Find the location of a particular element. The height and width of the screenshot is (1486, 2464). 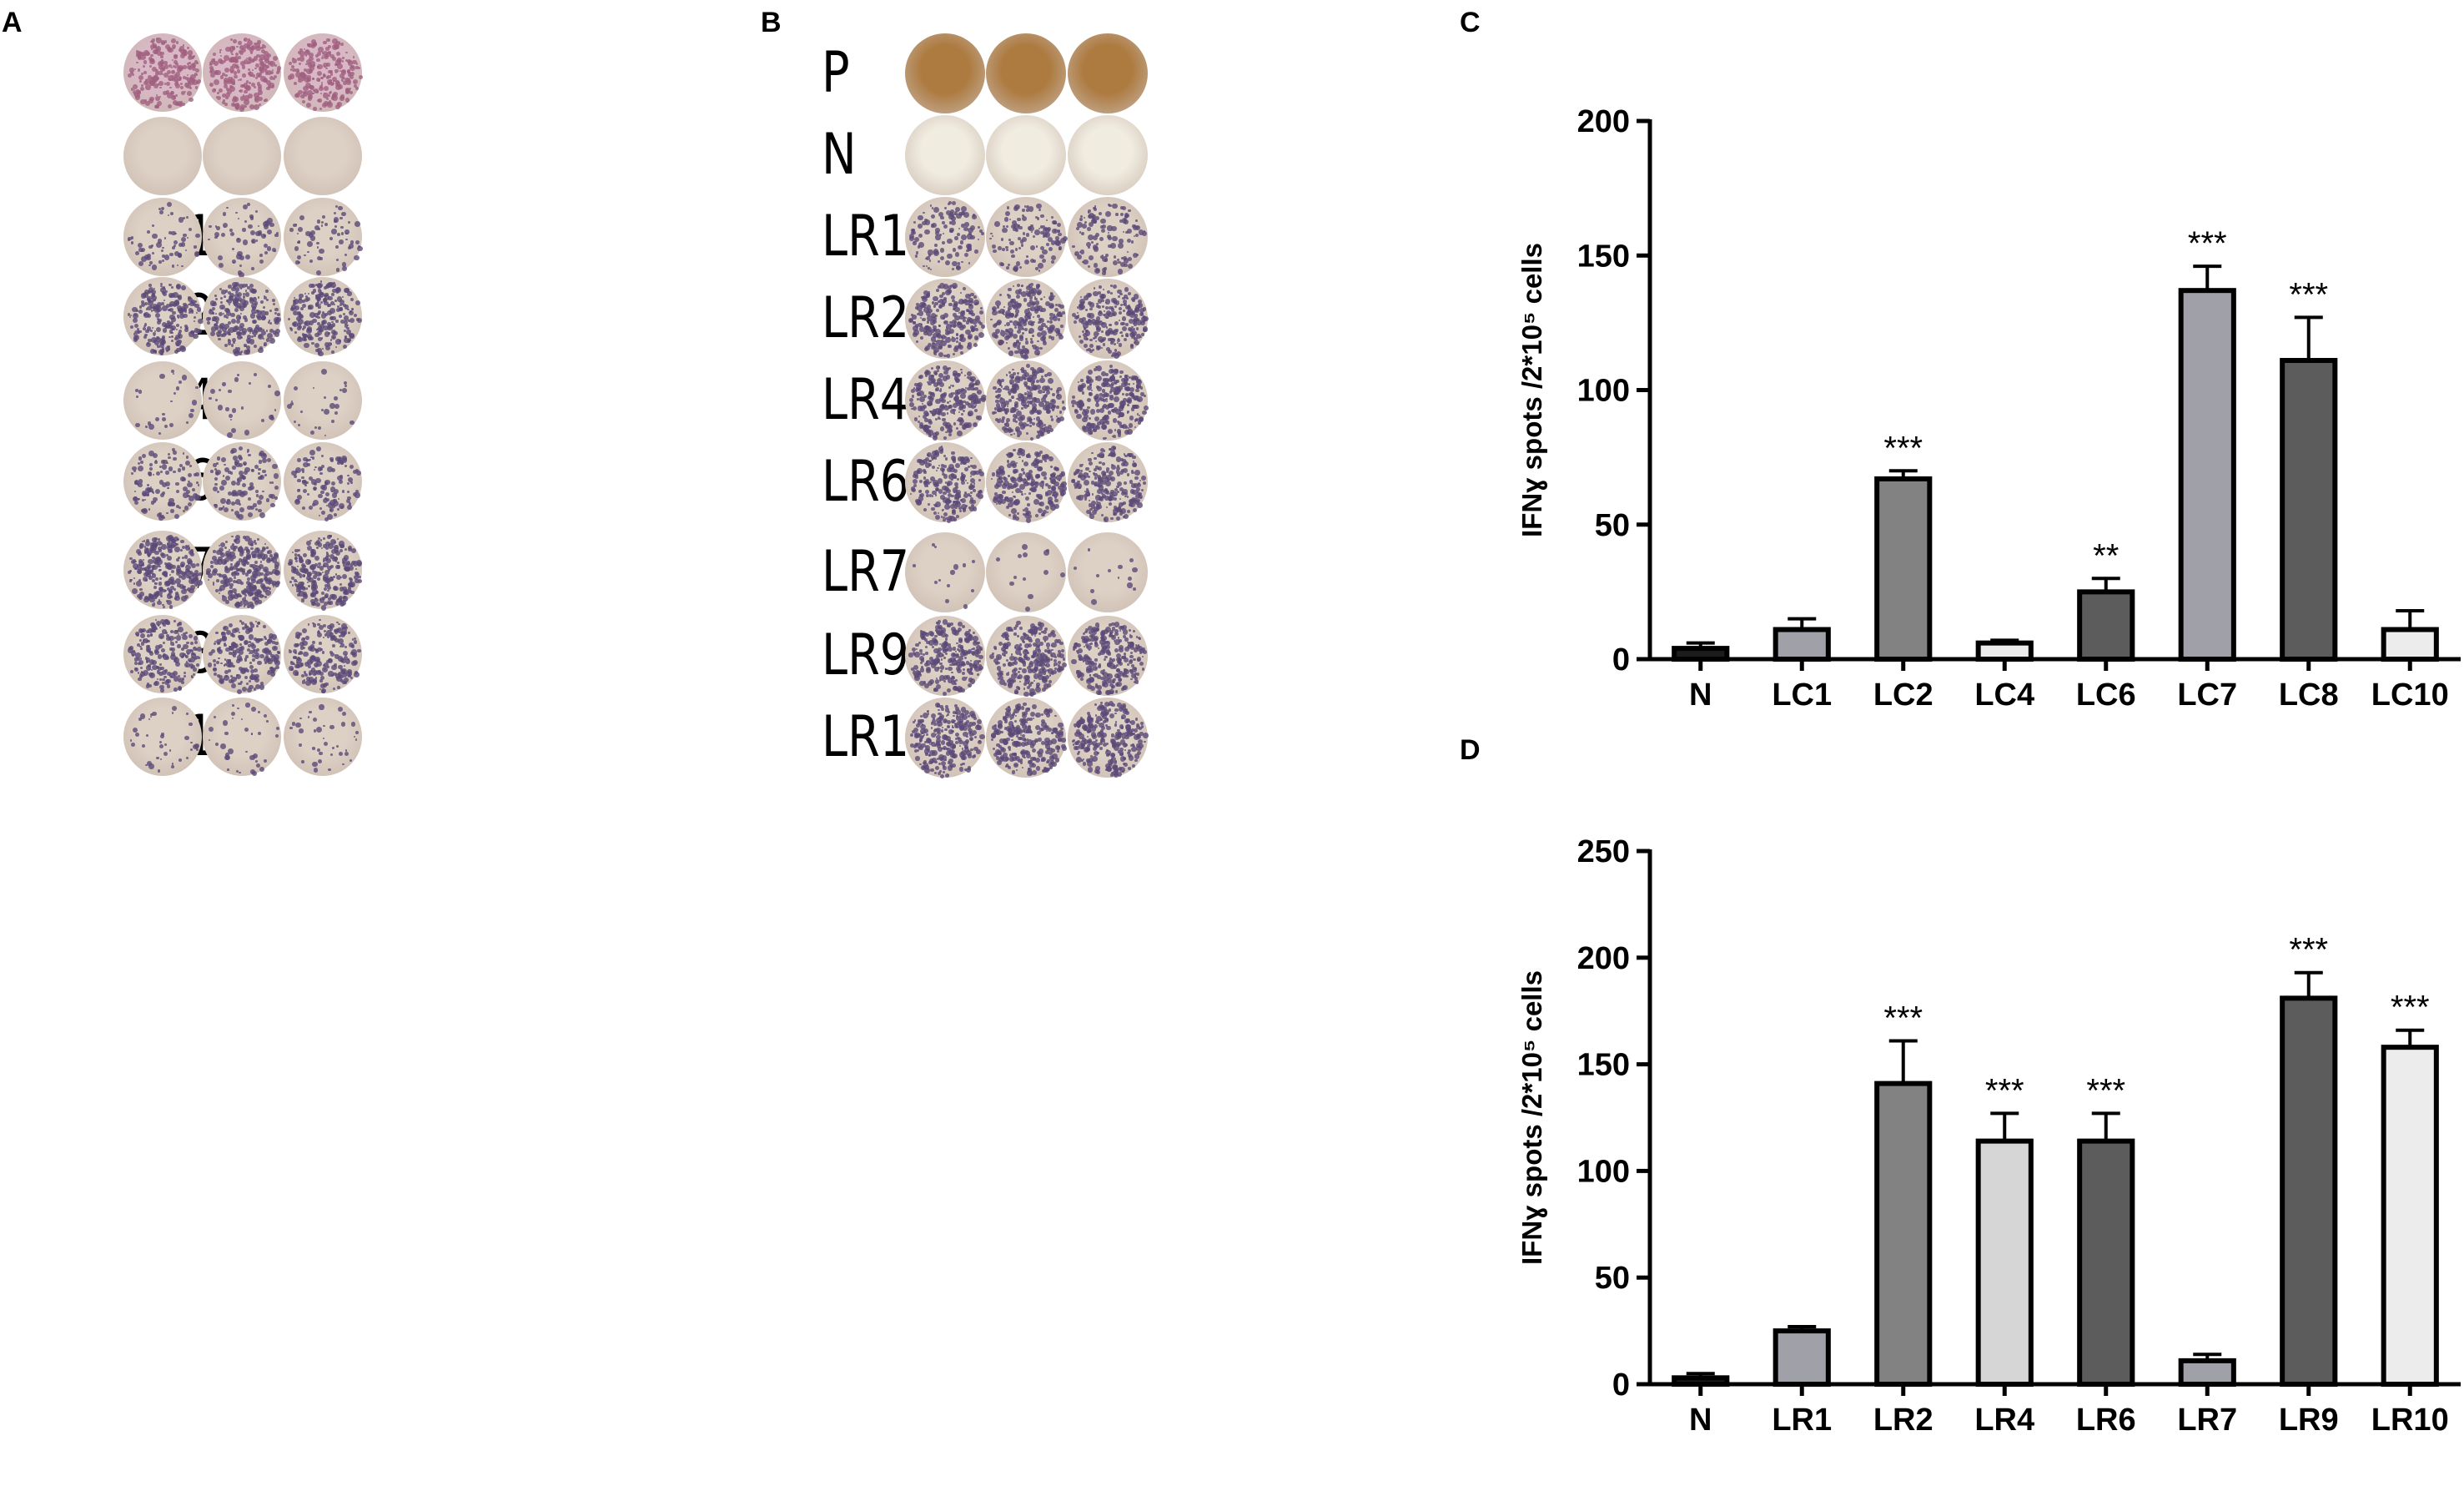

x-tick-label: LR2 is located at coordinates (1903, 1420).